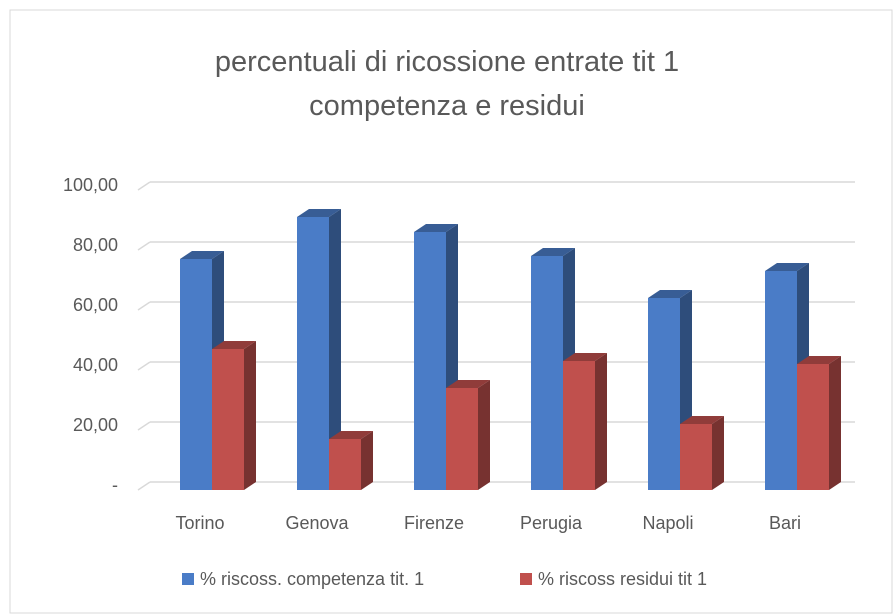  Describe the element at coordinates (622, 579) in the screenshot. I see `legend-label: % riscoss residui tit 1` at that location.